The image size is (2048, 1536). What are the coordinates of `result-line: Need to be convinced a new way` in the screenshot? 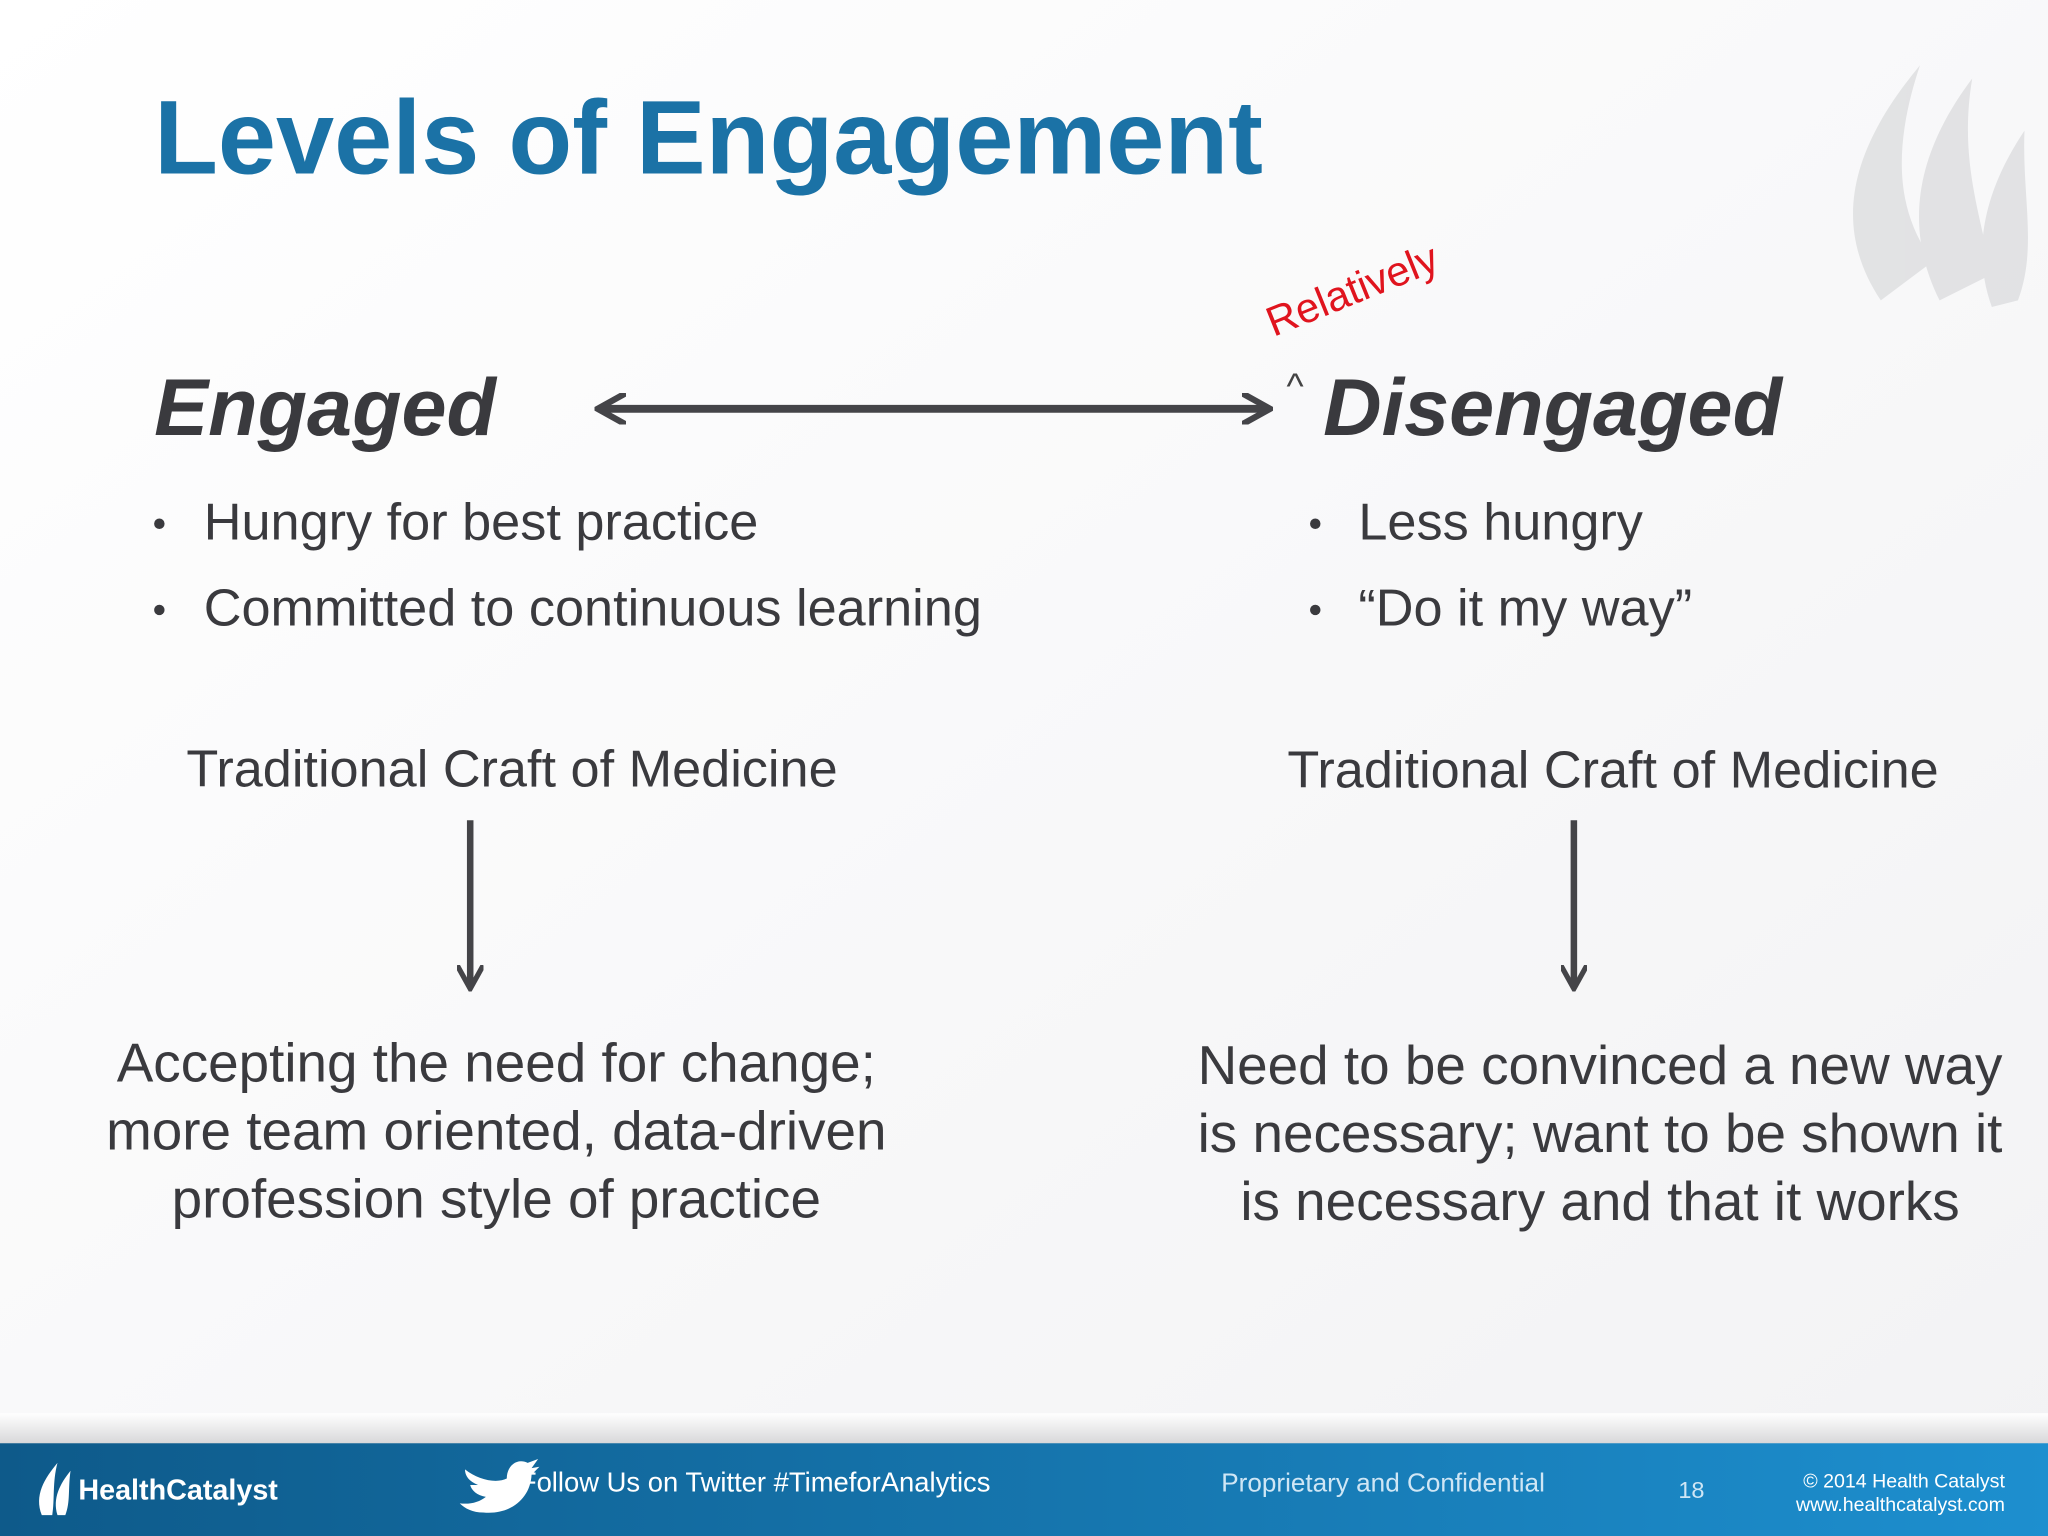 It's located at (1600, 1065).